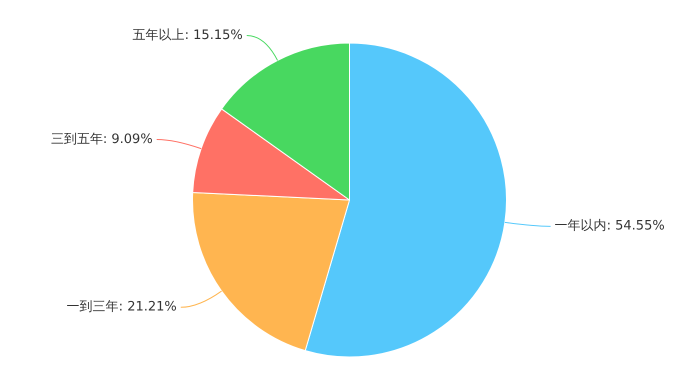  Describe the element at coordinates (121, 307) in the screenshot. I see `slice-label: 一到三年: 21.21%` at that location.